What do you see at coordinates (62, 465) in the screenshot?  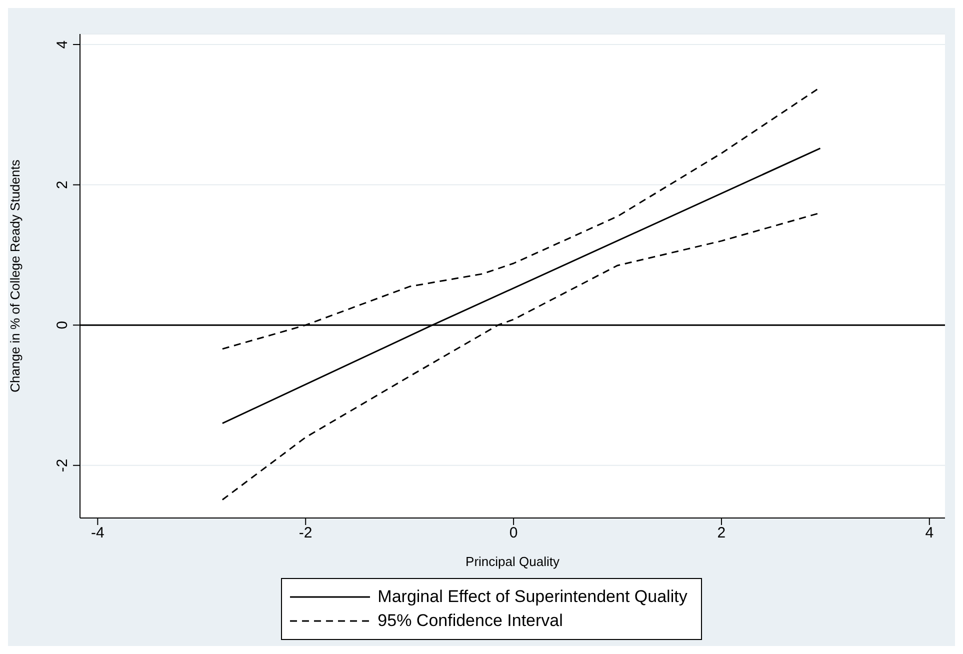 I see `y-tick-label: -2` at bounding box center [62, 465].